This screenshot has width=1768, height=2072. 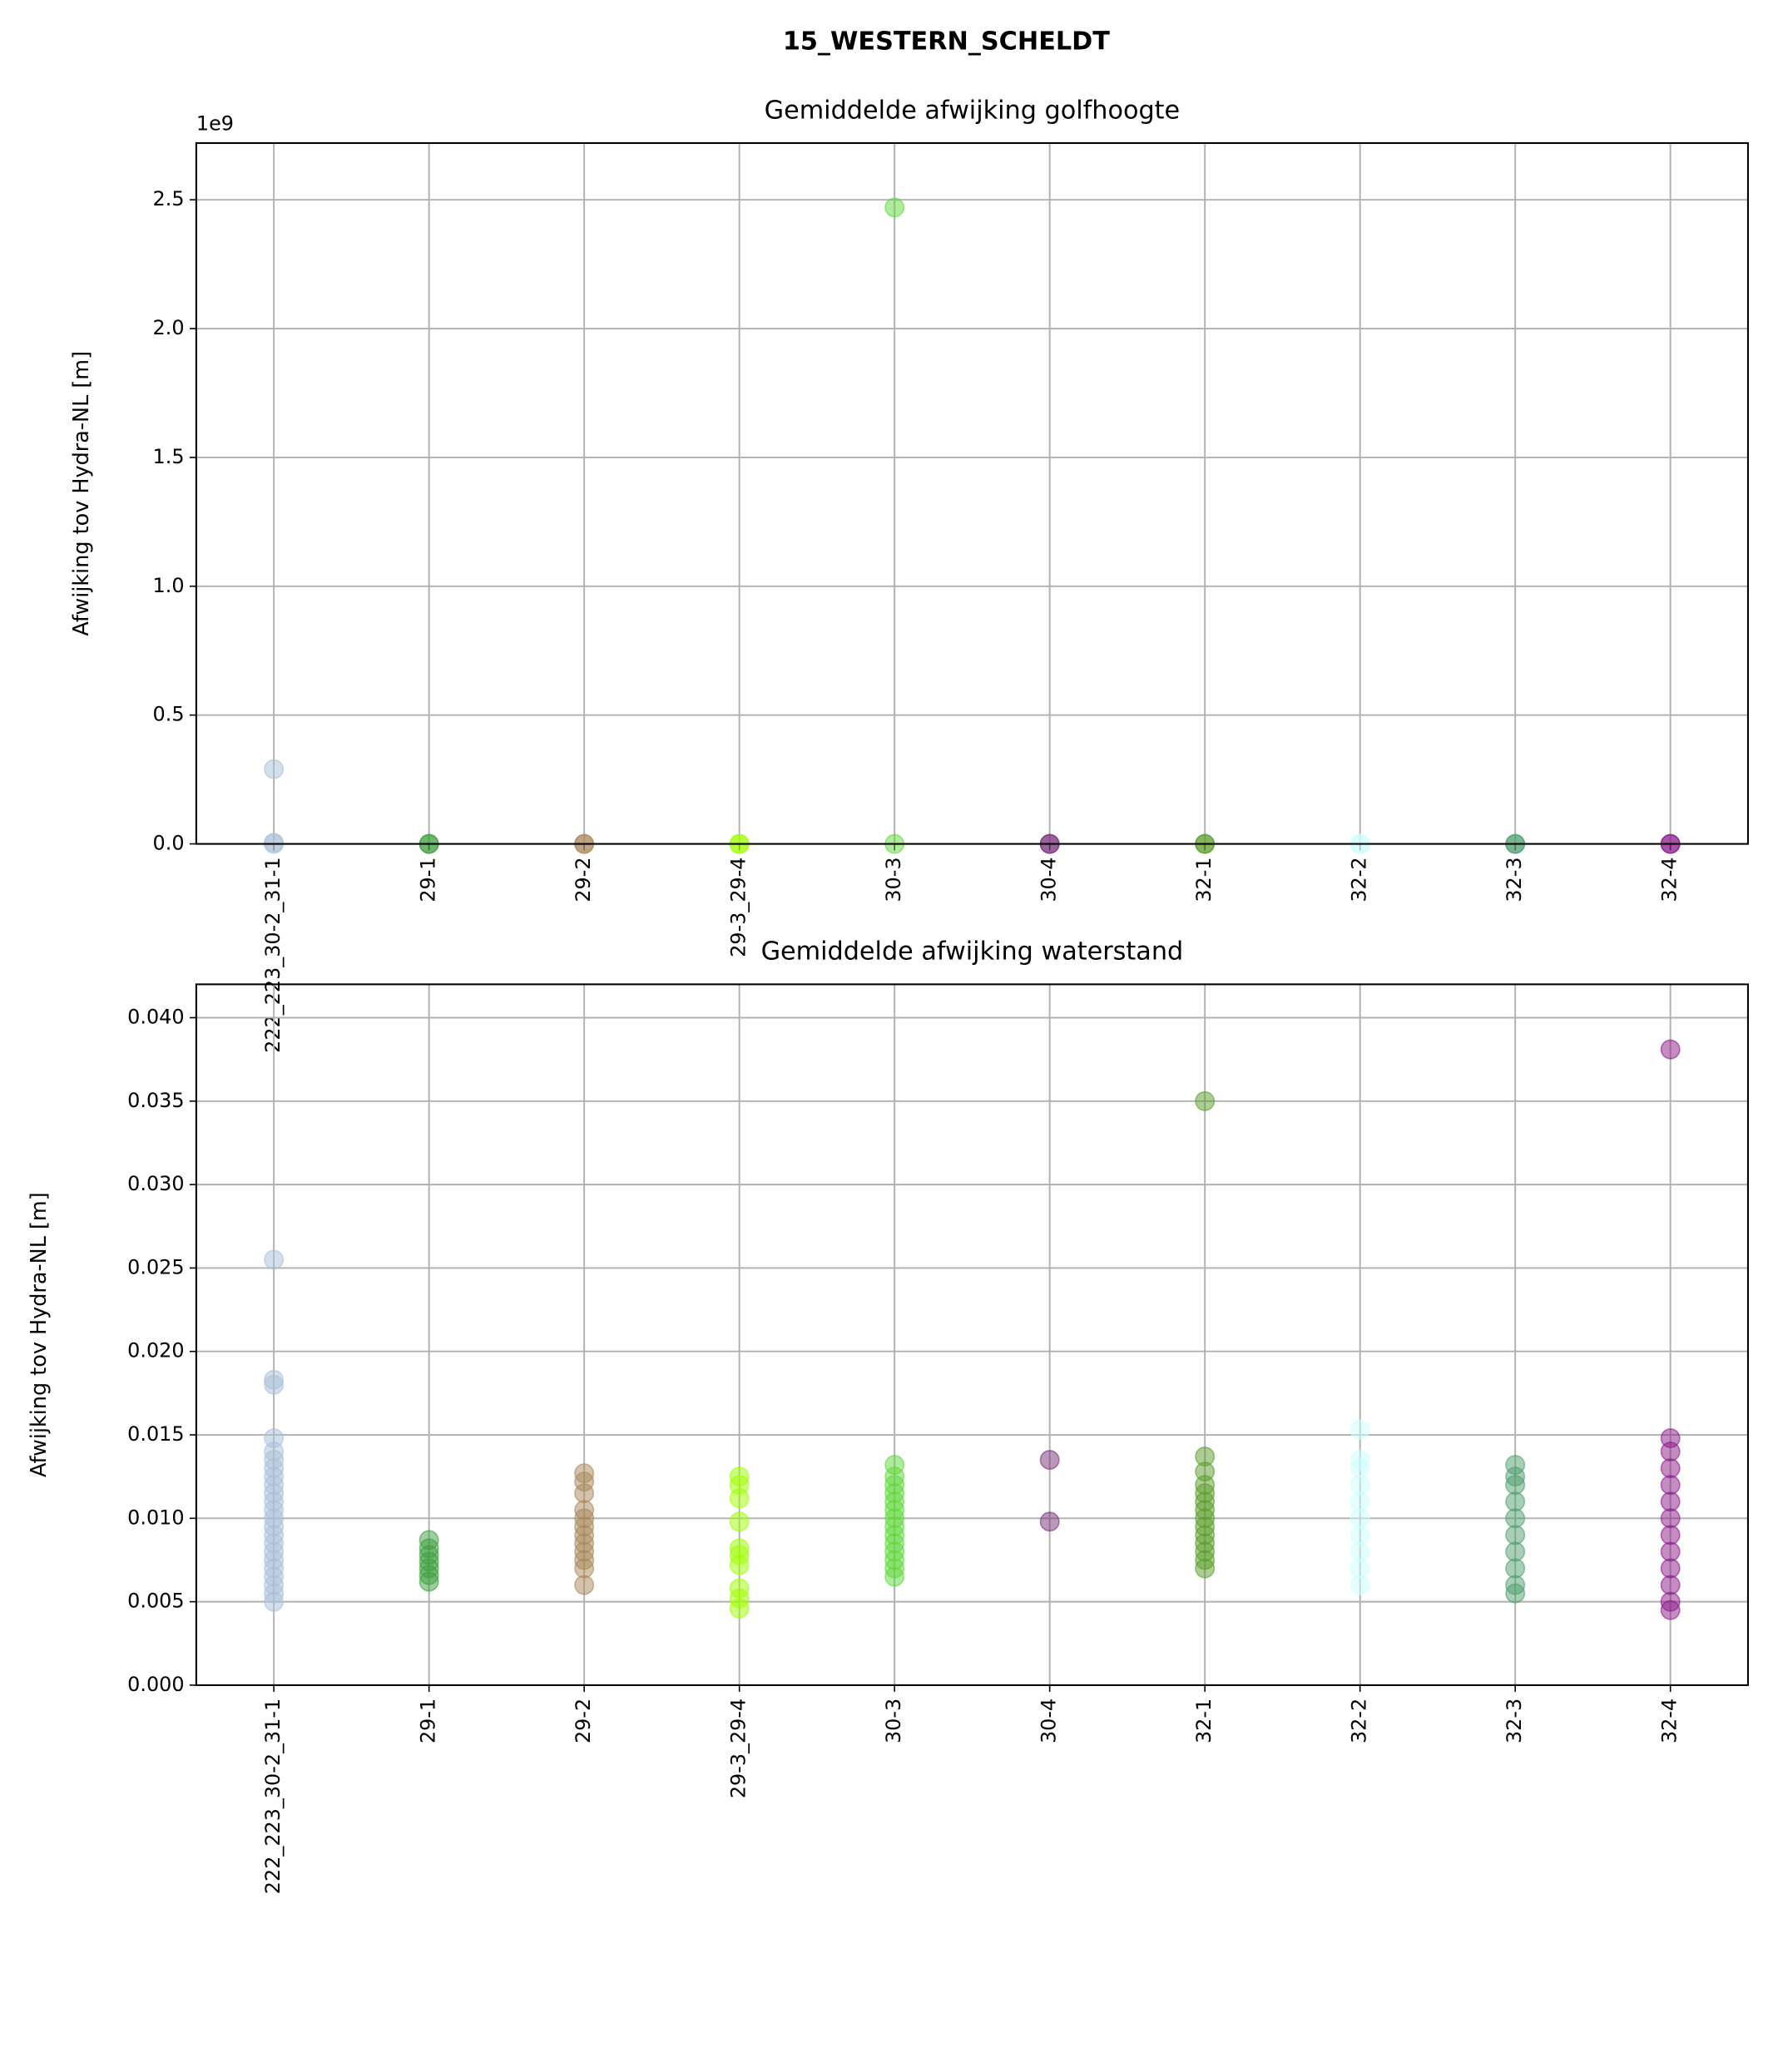 What do you see at coordinates (169, 327) in the screenshot?
I see `y-tick-label: 2.0` at bounding box center [169, 327].